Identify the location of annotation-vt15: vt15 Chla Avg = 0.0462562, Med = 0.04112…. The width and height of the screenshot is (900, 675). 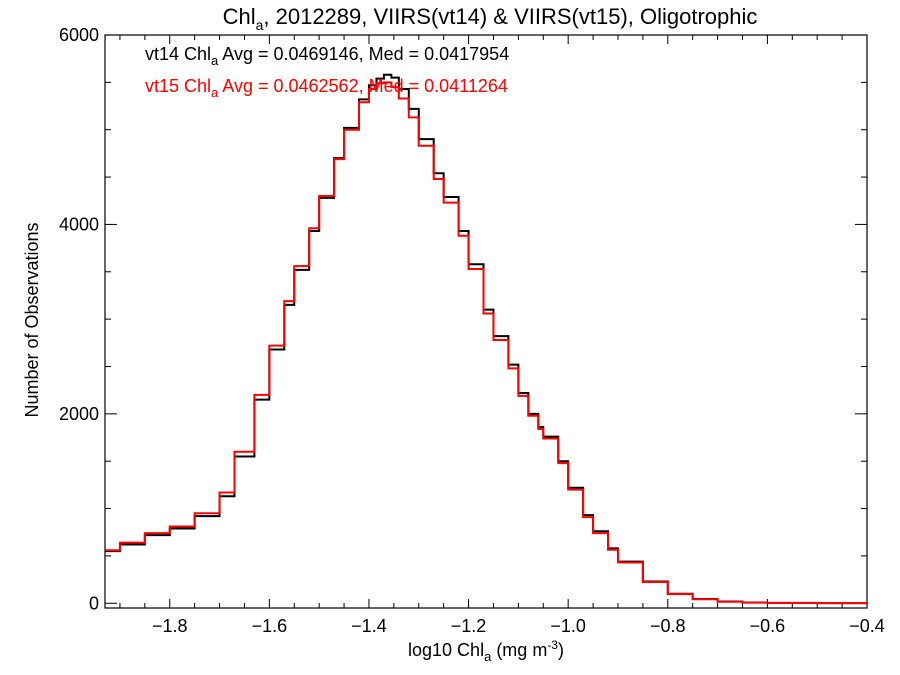
(326, 88).